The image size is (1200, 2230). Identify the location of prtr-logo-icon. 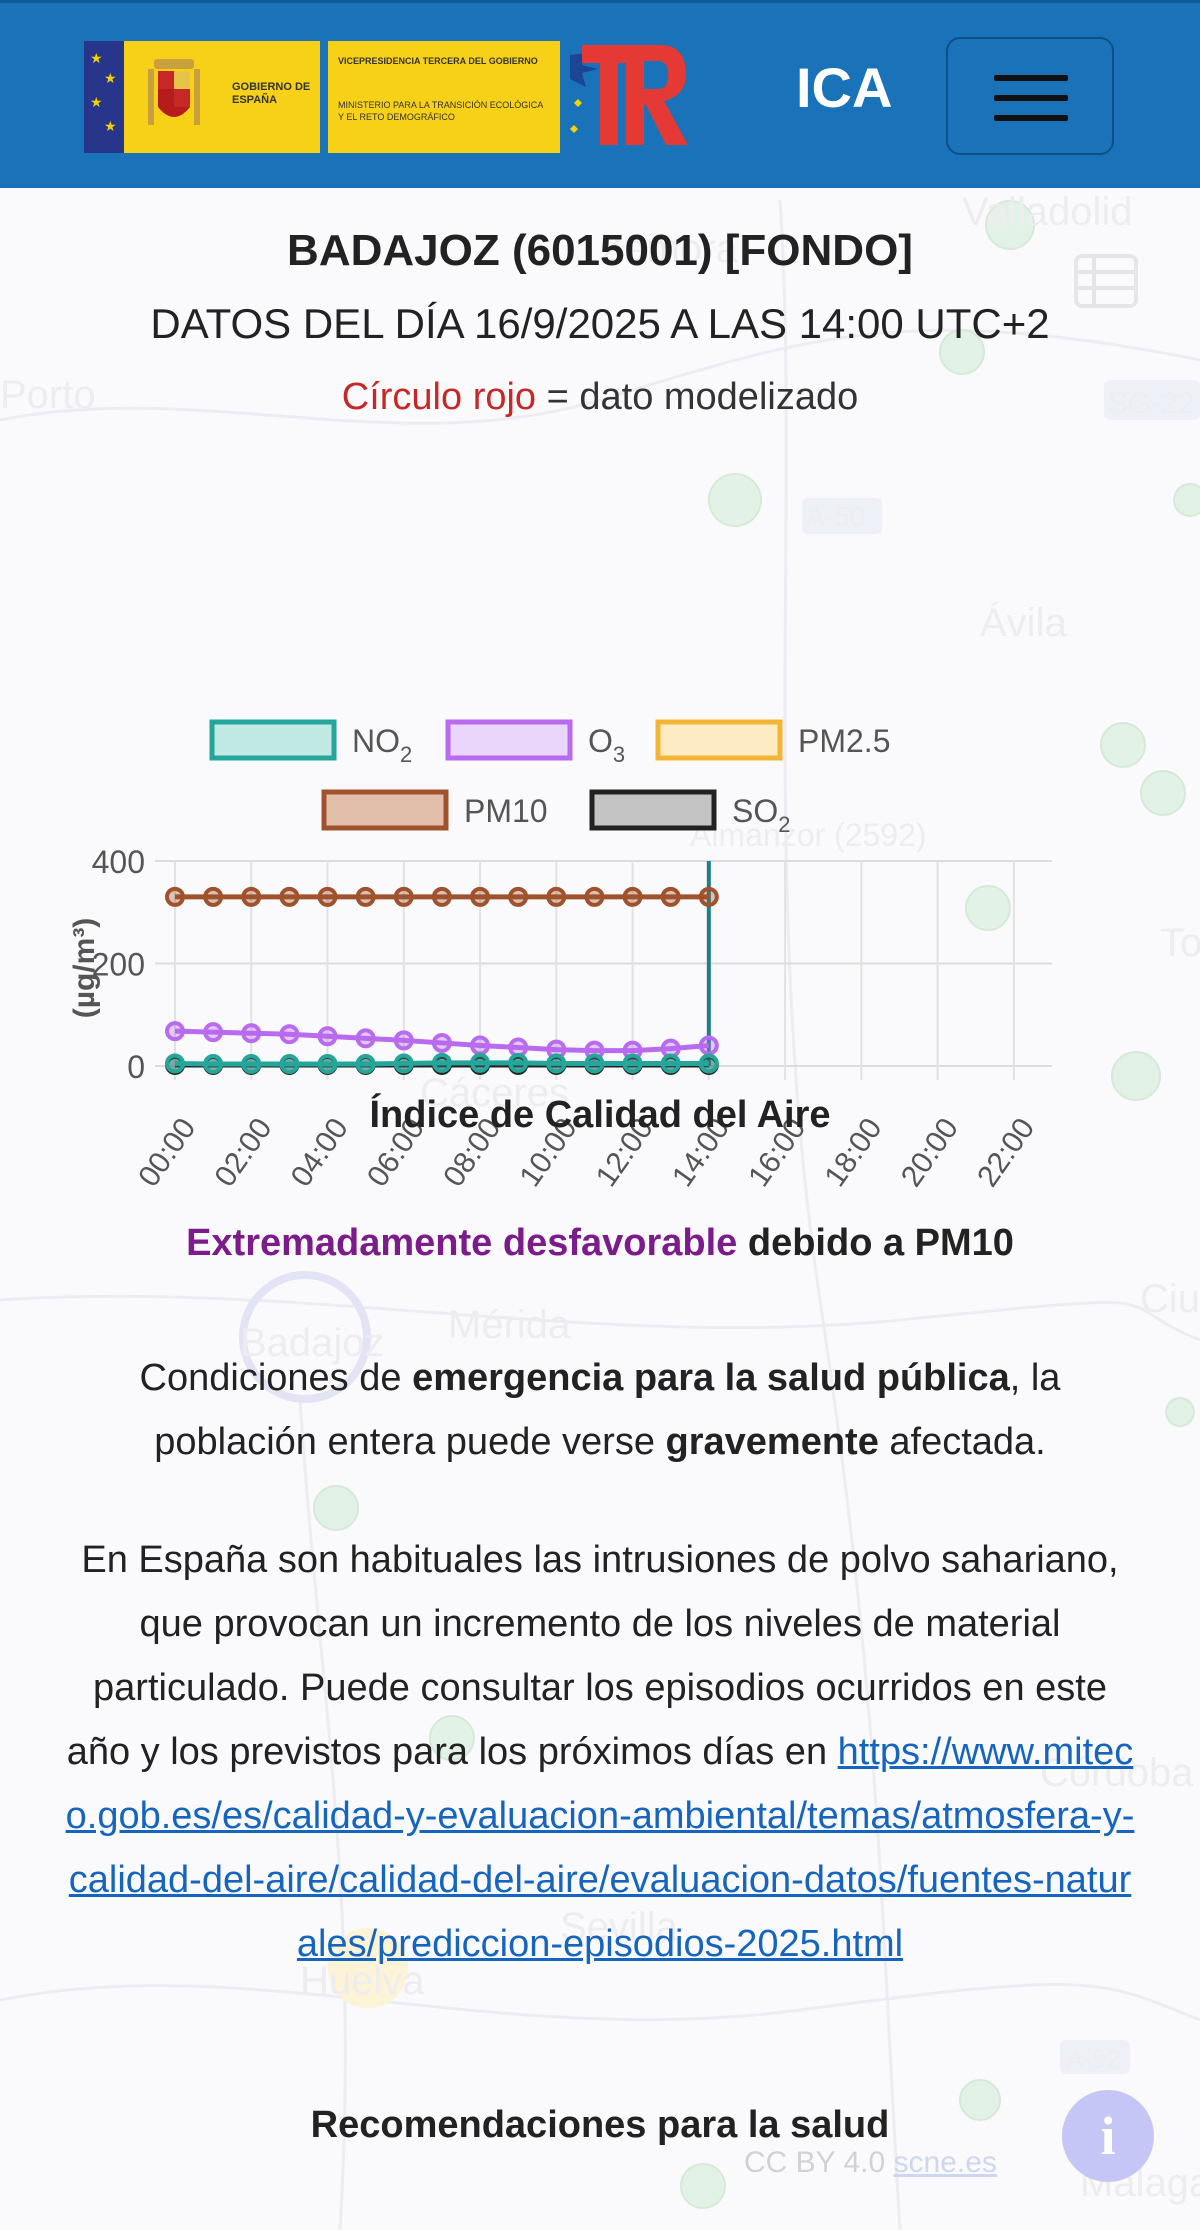
(627, 97).